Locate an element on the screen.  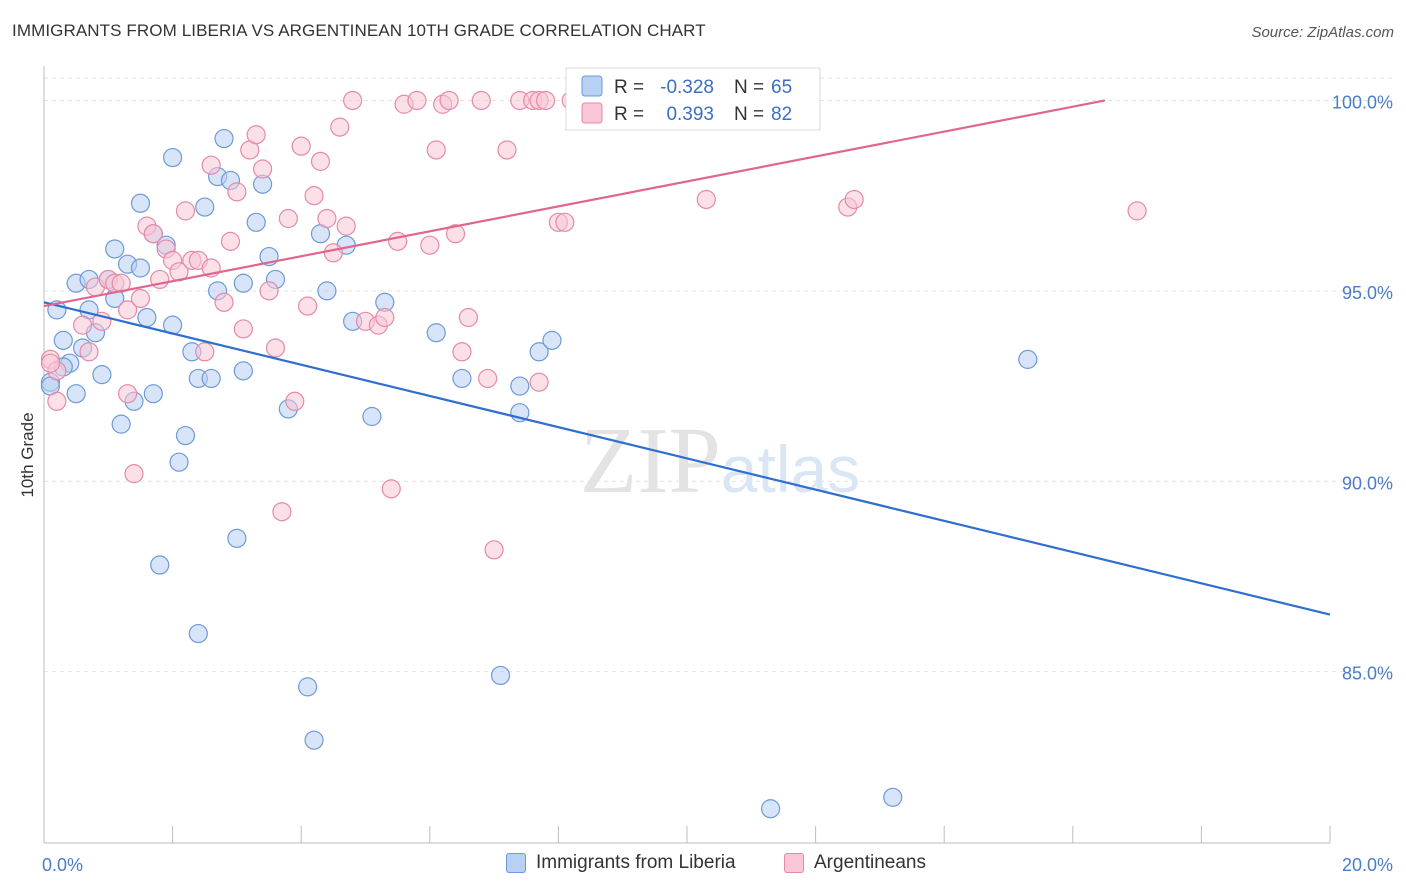
stats-r-value-0: -0.328 is located at coordinates (687, 87).